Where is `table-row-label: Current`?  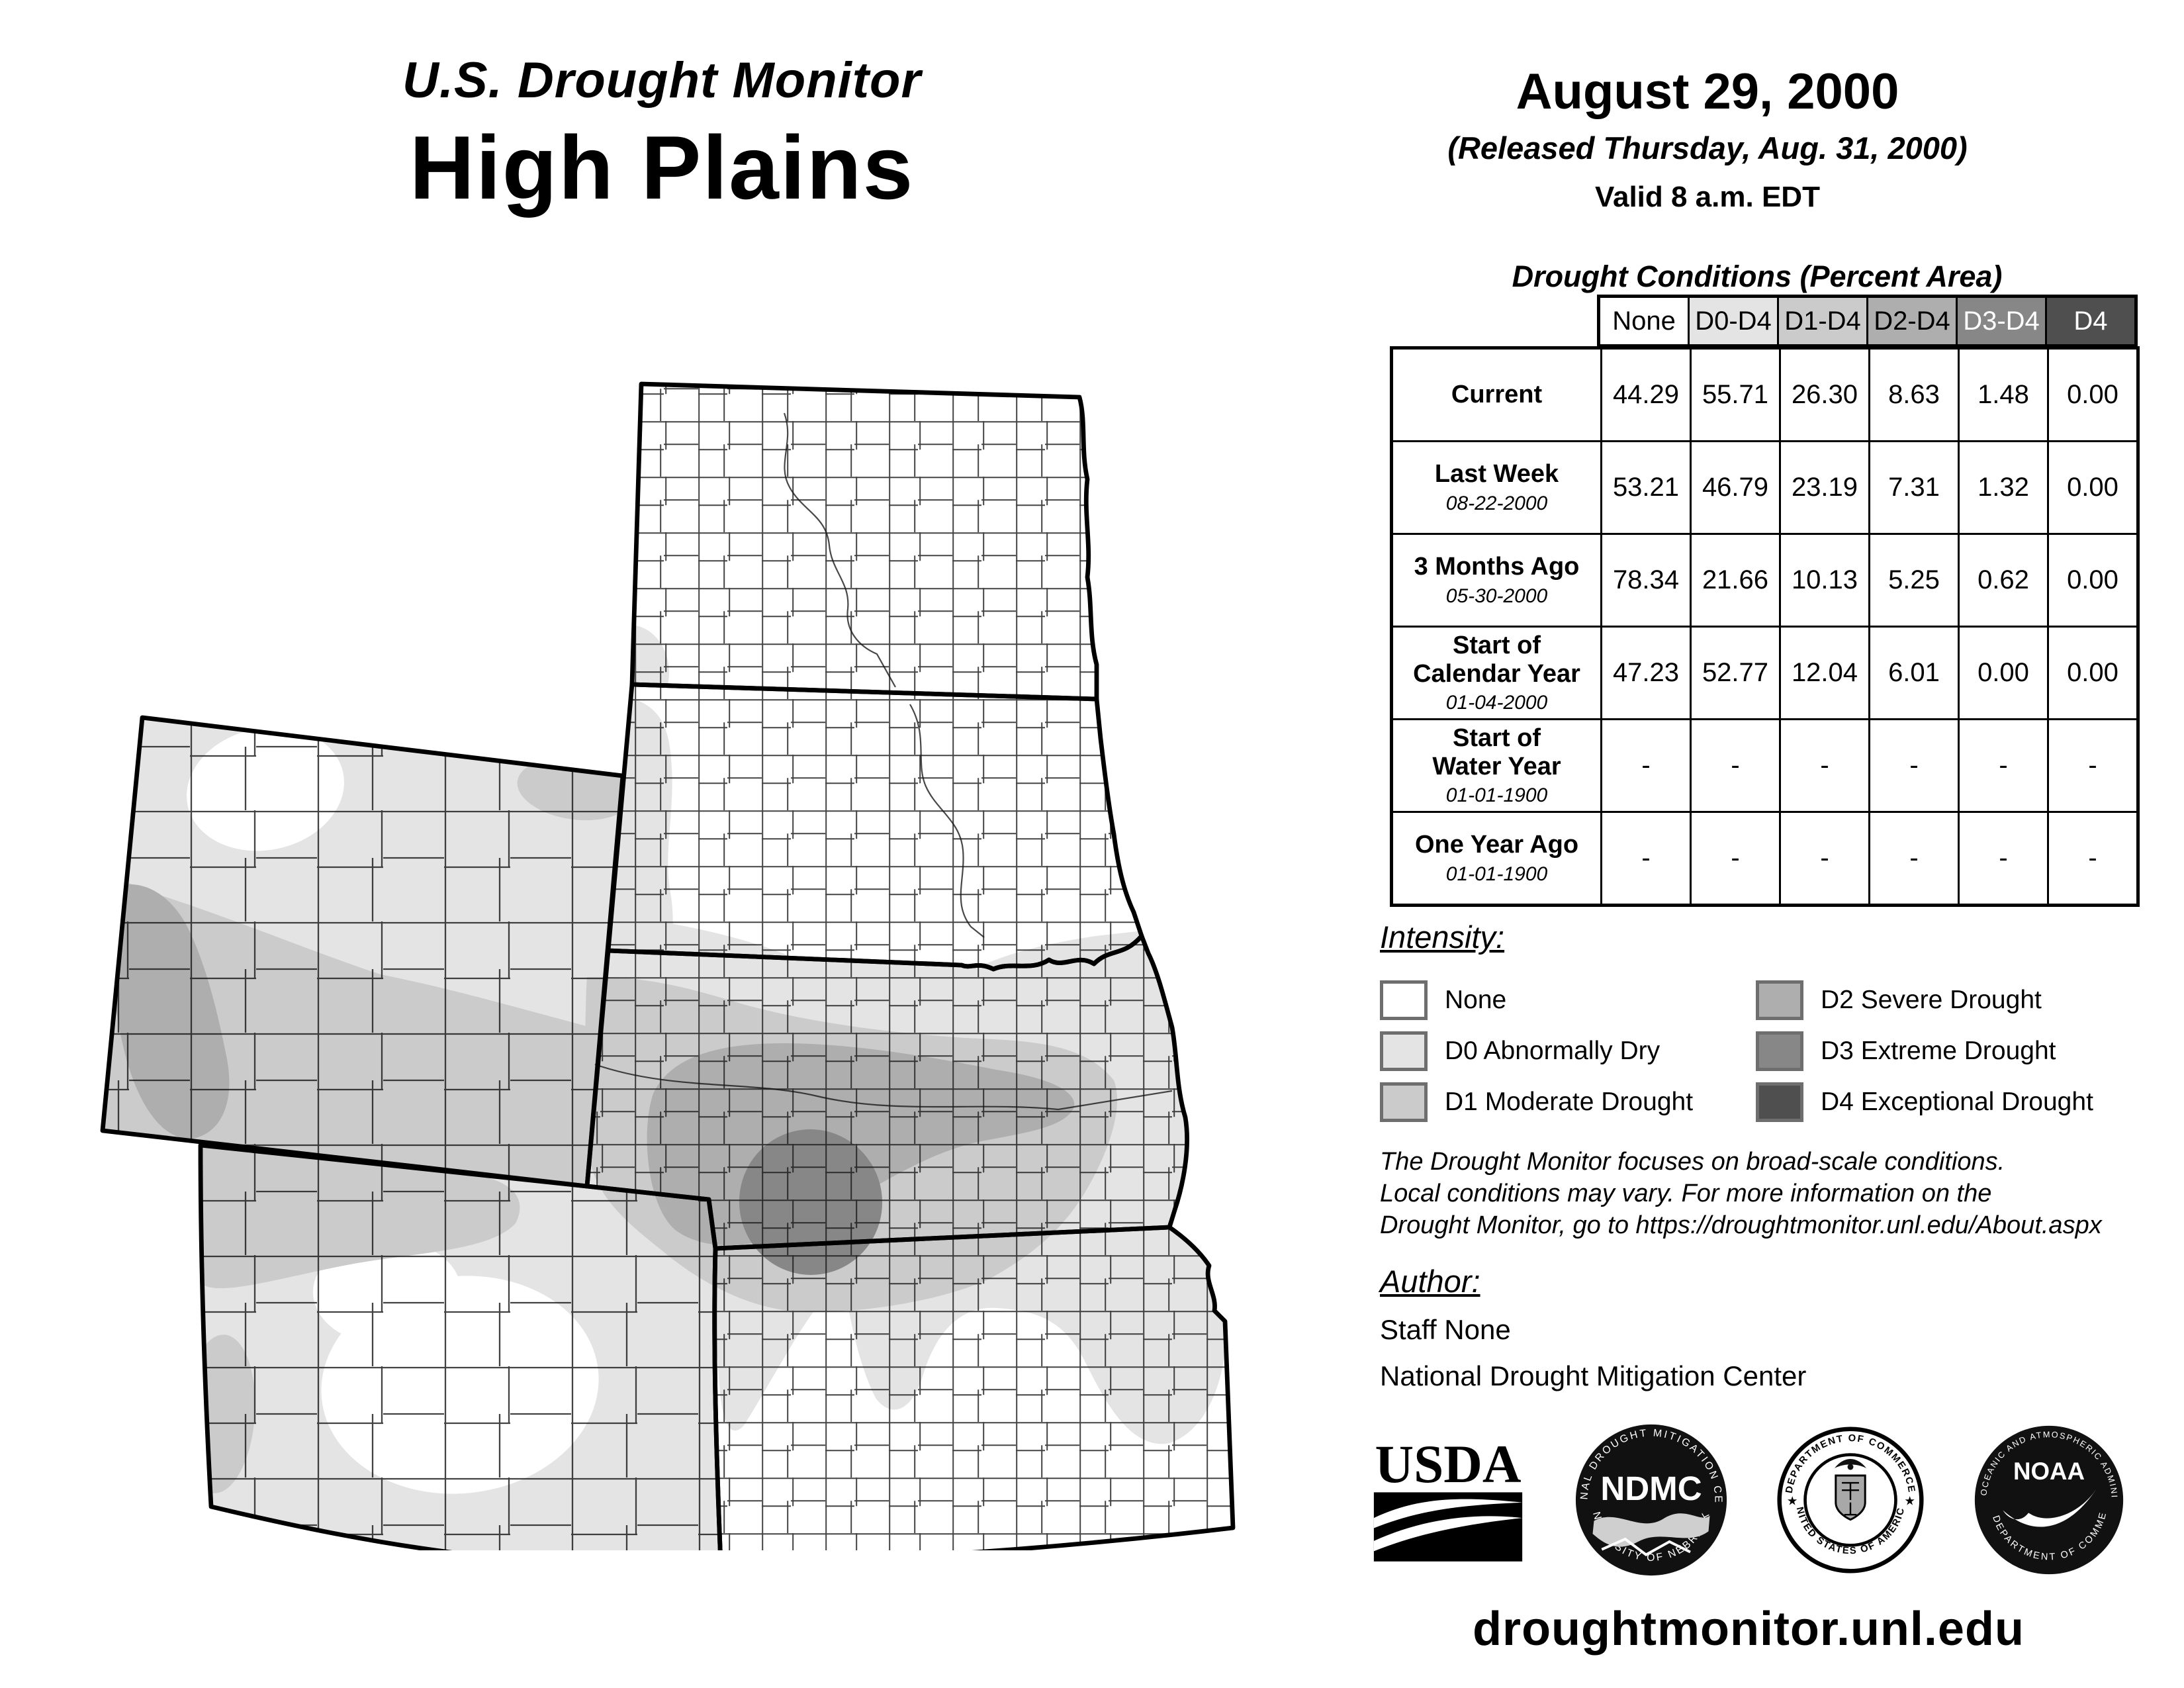 table-row-label: Current is located at coordinates (1496, 395).